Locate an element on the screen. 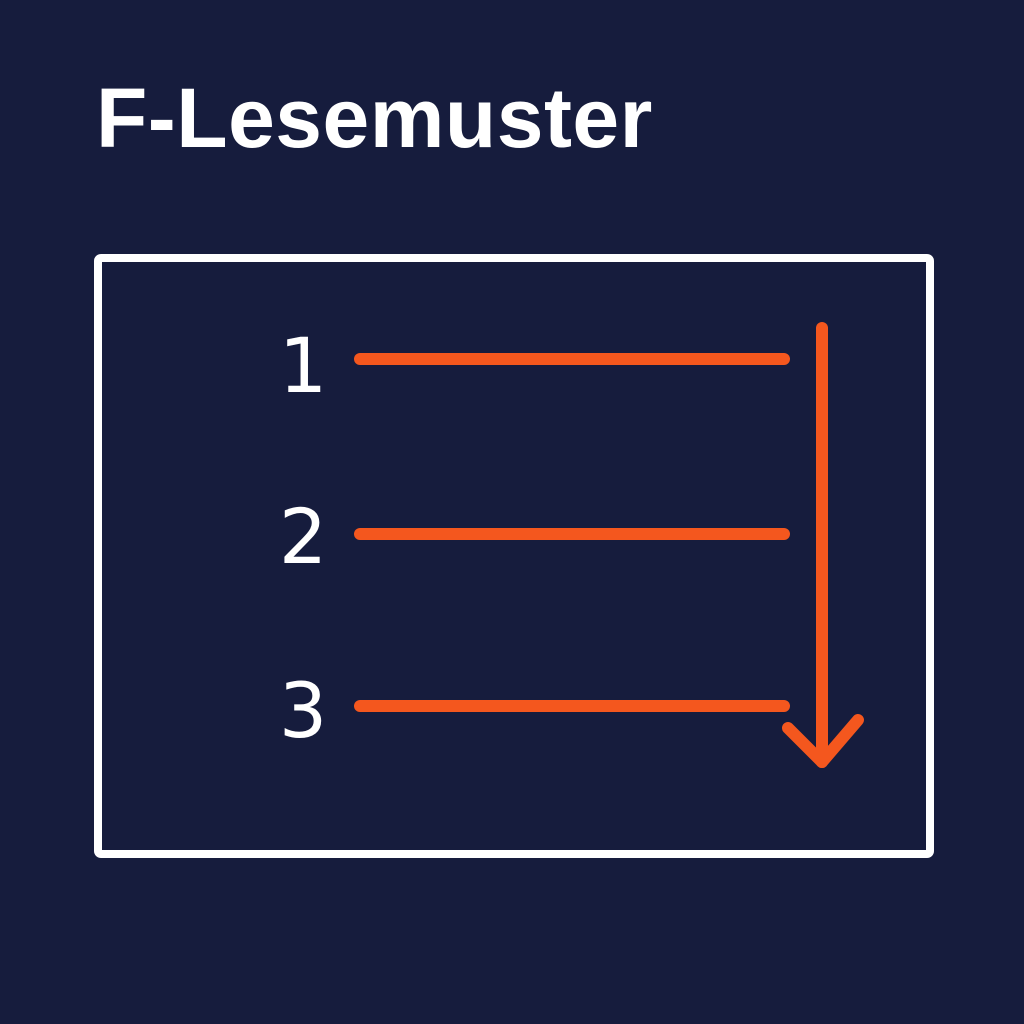 The image size is (1024, 1024). line-number-3: 3 is located at coordinates (303, 710).